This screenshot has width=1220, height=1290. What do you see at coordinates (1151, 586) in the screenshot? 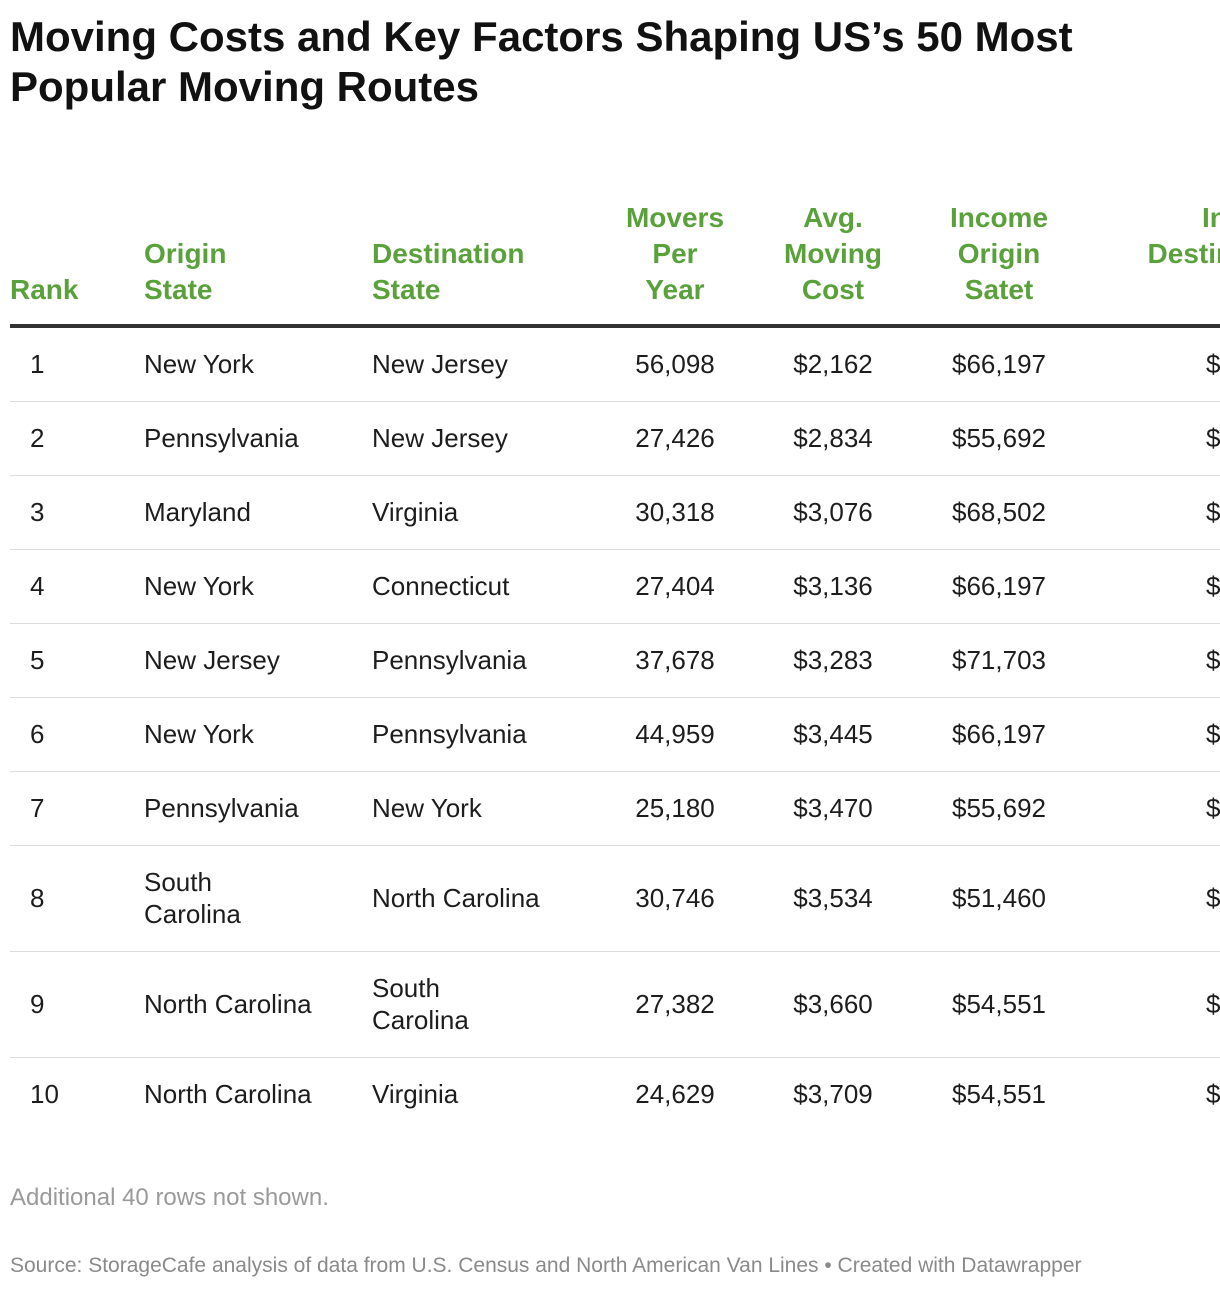
I see `income-destination-cell: $69,855` at bounding box center [1151, 586].